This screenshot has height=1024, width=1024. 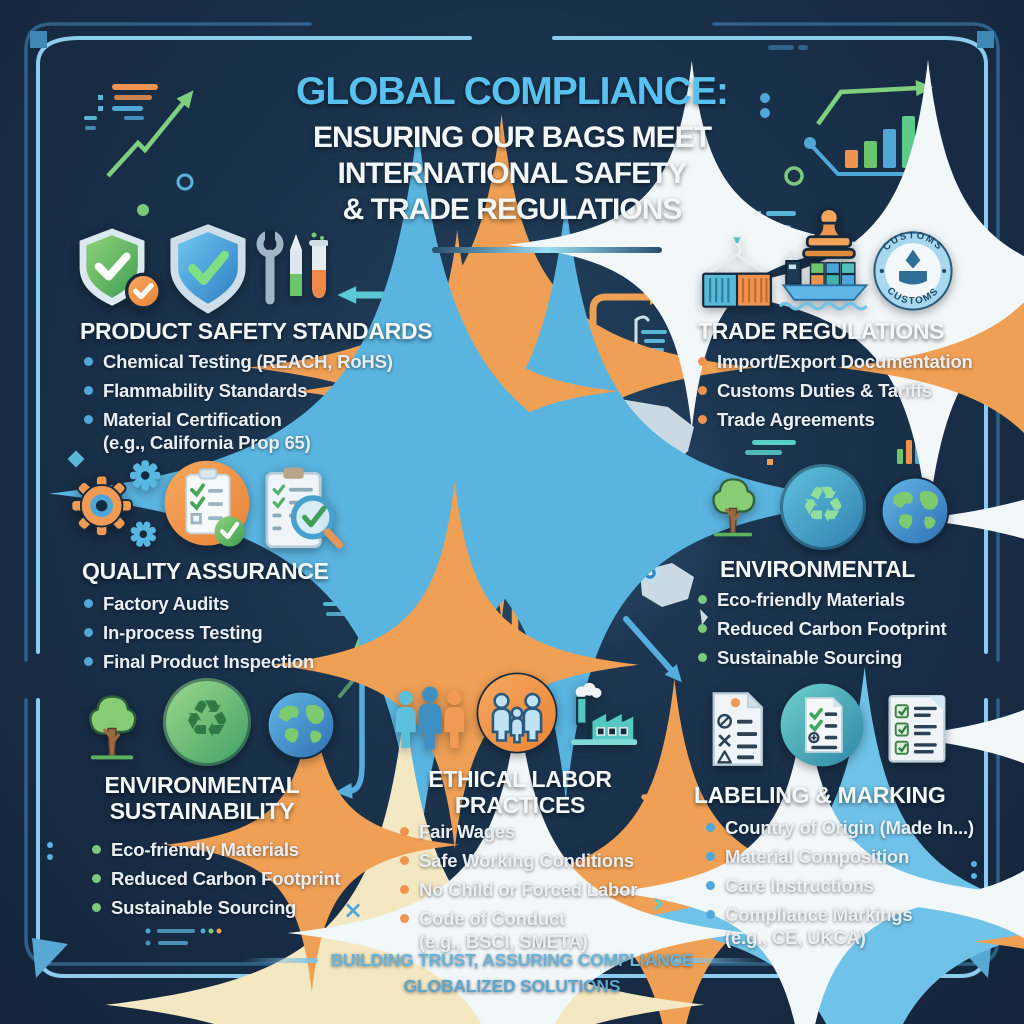 What do you see at coordinates (517, 713) in the screenshot?
I see `family-icon` at bounding box center [517, 713].